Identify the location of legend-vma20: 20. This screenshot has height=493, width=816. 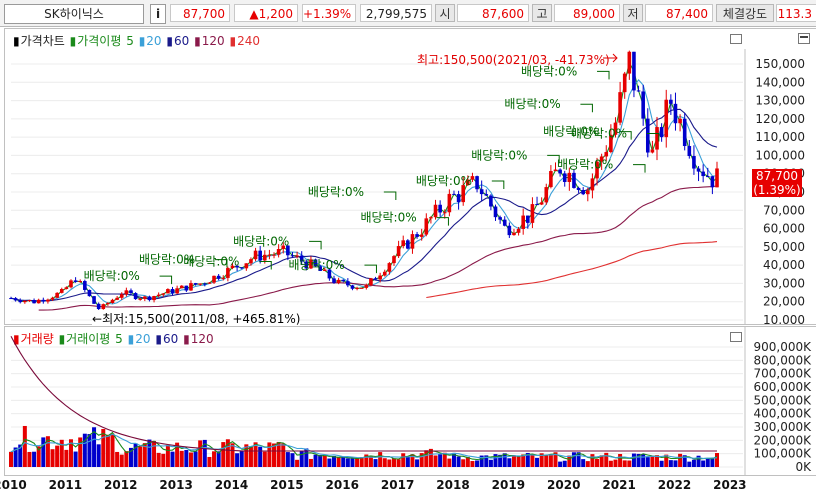
(143, 339).